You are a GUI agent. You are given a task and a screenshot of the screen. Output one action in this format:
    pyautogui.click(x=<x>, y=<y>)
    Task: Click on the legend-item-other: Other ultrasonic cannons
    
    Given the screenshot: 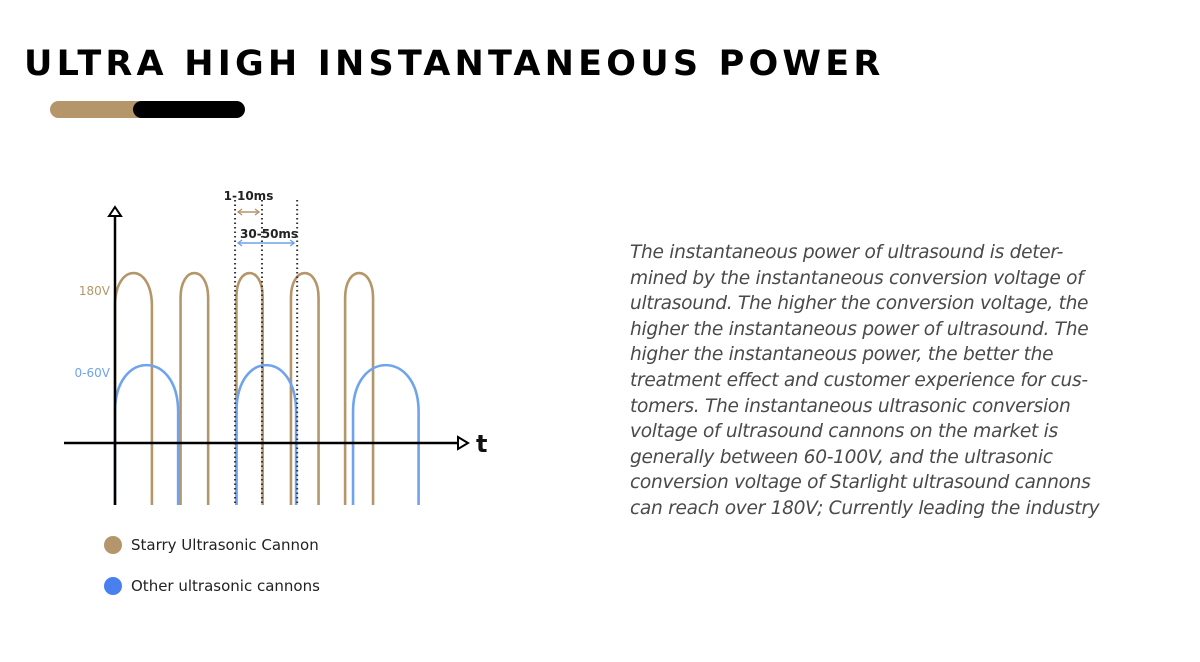 What is the action you would take?
    pyautogui.click(x=212, y=586)
    